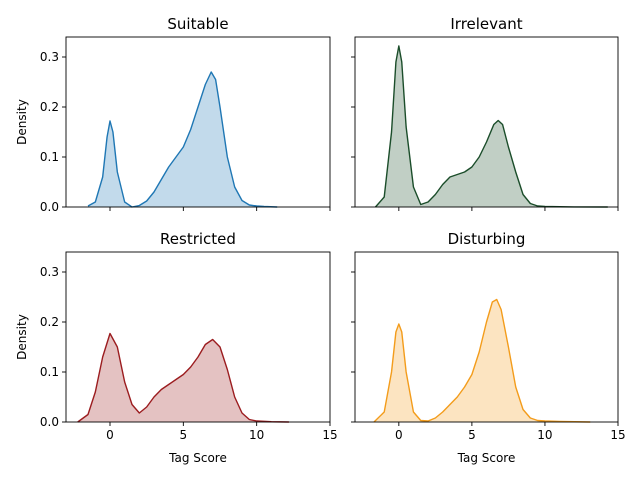 Image resolution: width=640 pixels, height=484 pixels. I want to click on panel-title: Irrelevant, so click(486, 24).